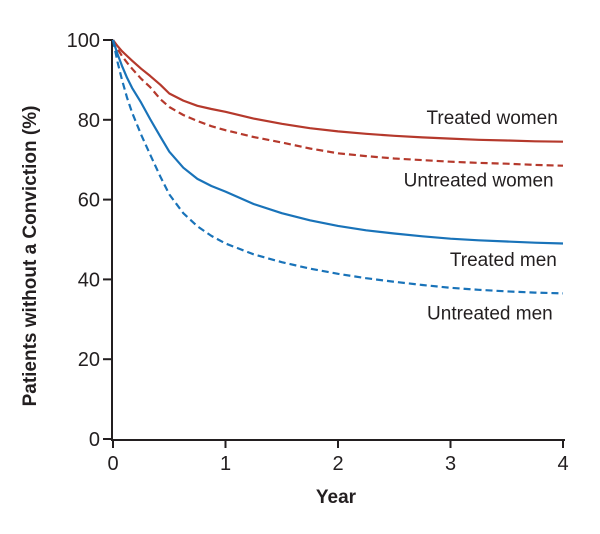  What do you see at coordinates (89, 360) in the screenshot?
I see `y-tick-label: 20` at bounding box center [89, 360].